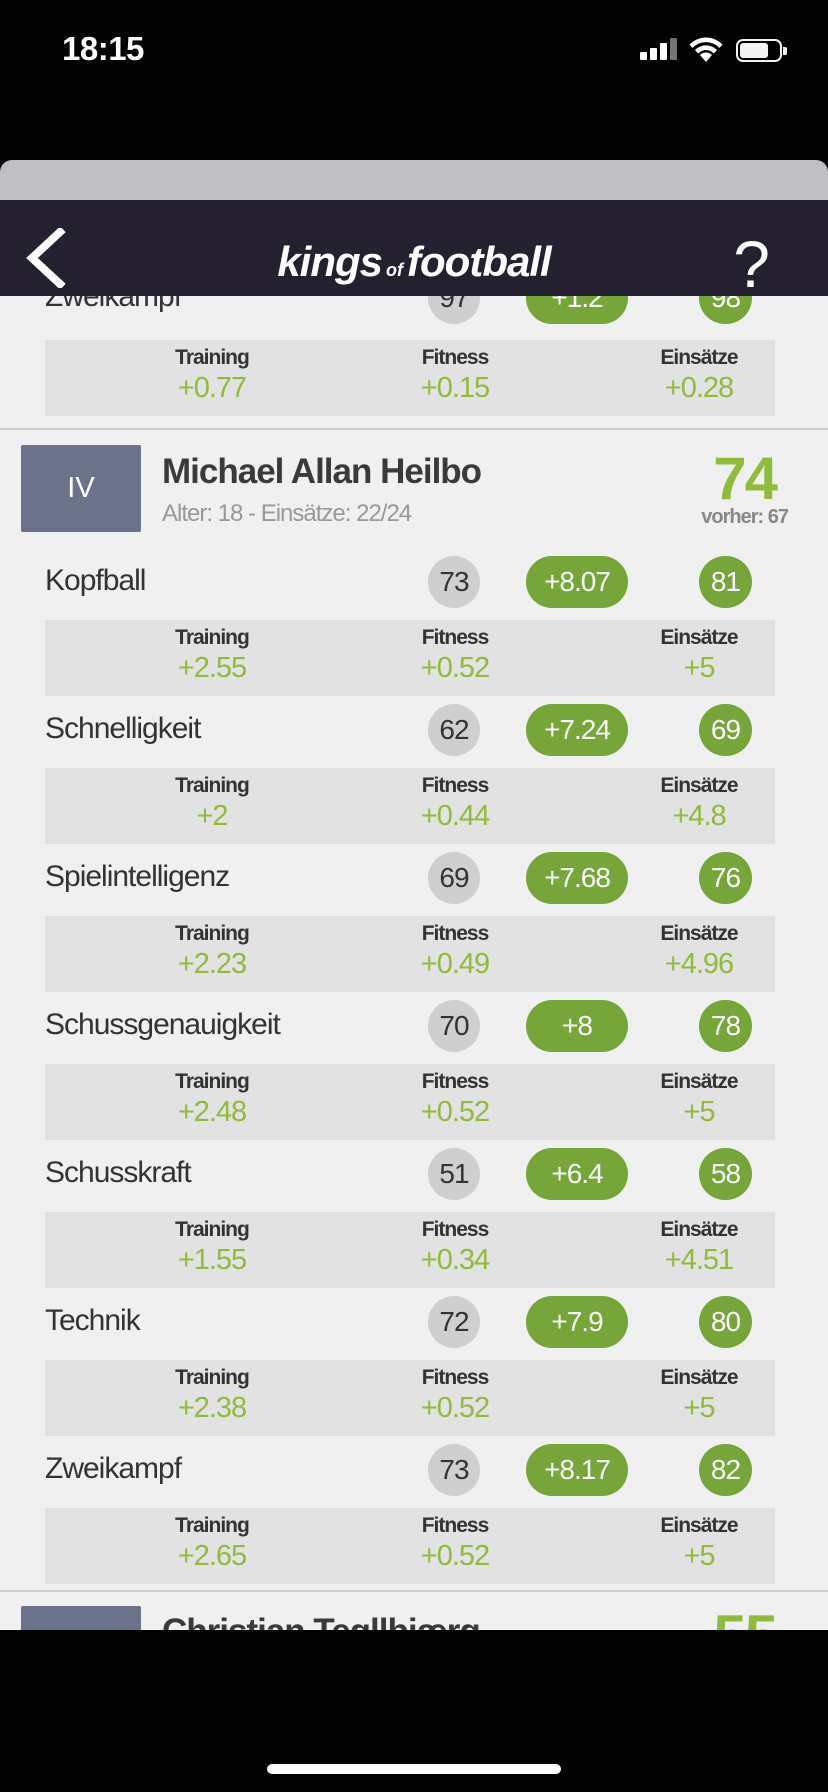 The image size is (828, 1792). What do you see at coordinates (577, 310) in the screenshot?
I see `delta-badge: +1.2` at bounding box center [577, 310].